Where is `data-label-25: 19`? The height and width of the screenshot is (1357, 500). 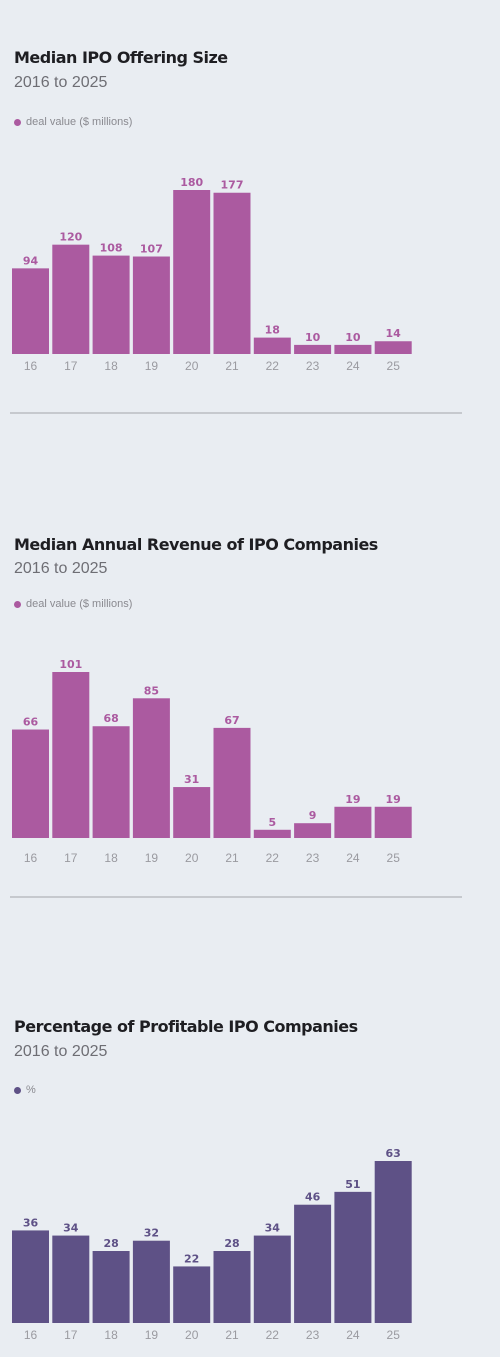
data-label-25: 19 is located at coordinates (393, 799).